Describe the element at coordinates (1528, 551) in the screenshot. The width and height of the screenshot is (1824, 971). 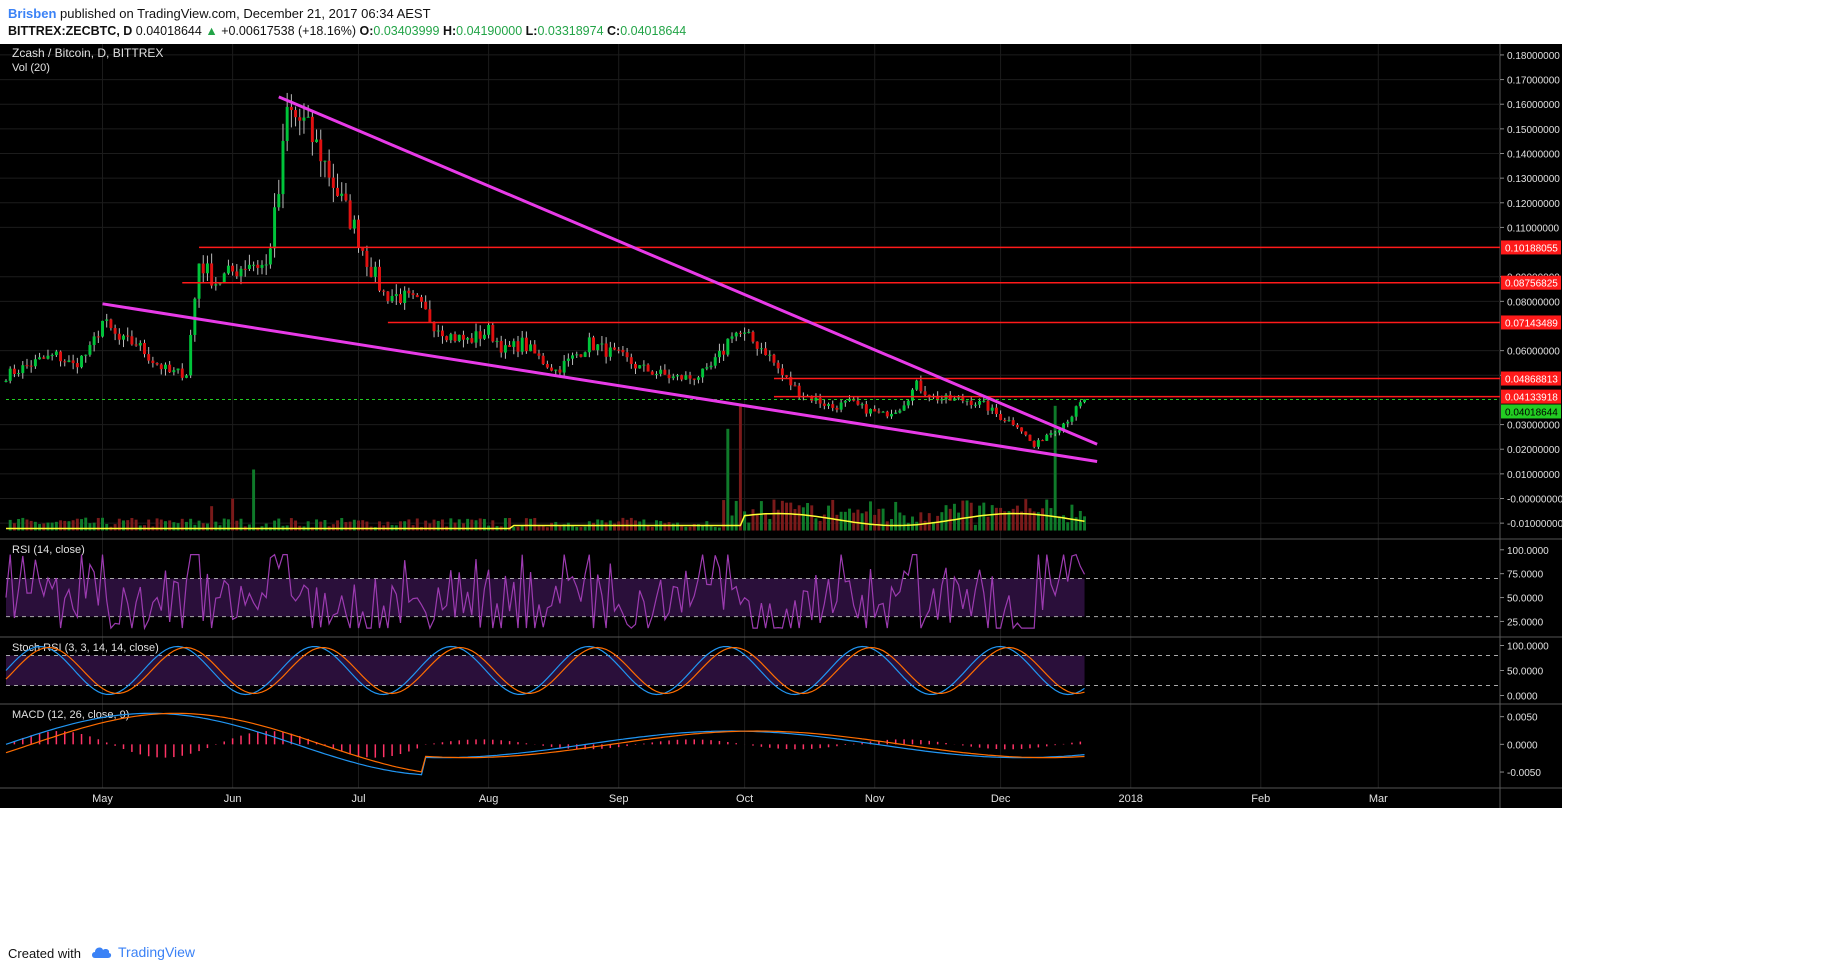
I see `rsi-tick-label: 100.0000` at that location.